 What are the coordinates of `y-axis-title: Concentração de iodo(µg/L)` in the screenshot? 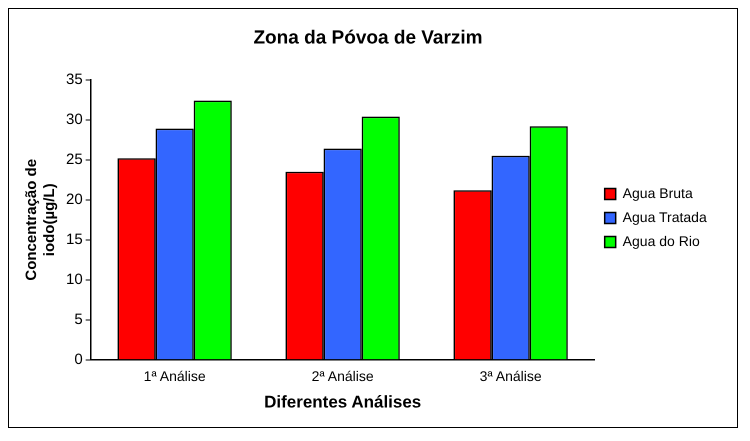 It's located at (40, 219).